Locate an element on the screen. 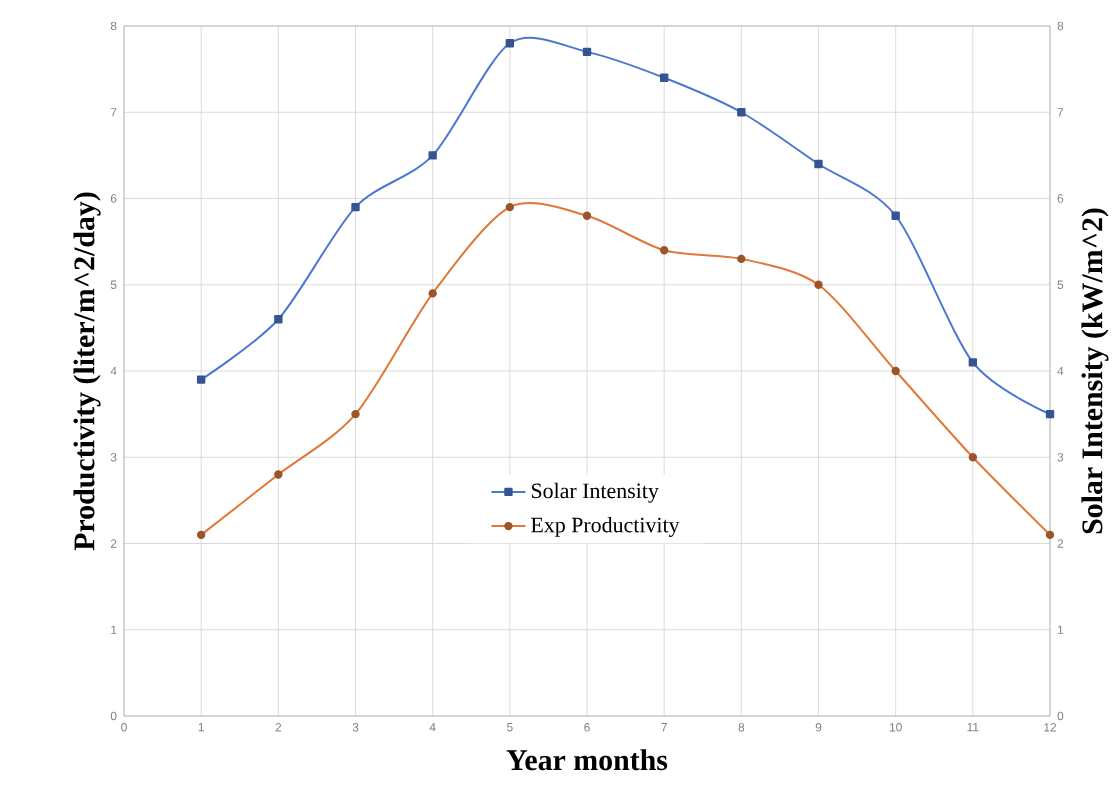  legend-label: Exp Productivity is located at coordinates (605, 527).